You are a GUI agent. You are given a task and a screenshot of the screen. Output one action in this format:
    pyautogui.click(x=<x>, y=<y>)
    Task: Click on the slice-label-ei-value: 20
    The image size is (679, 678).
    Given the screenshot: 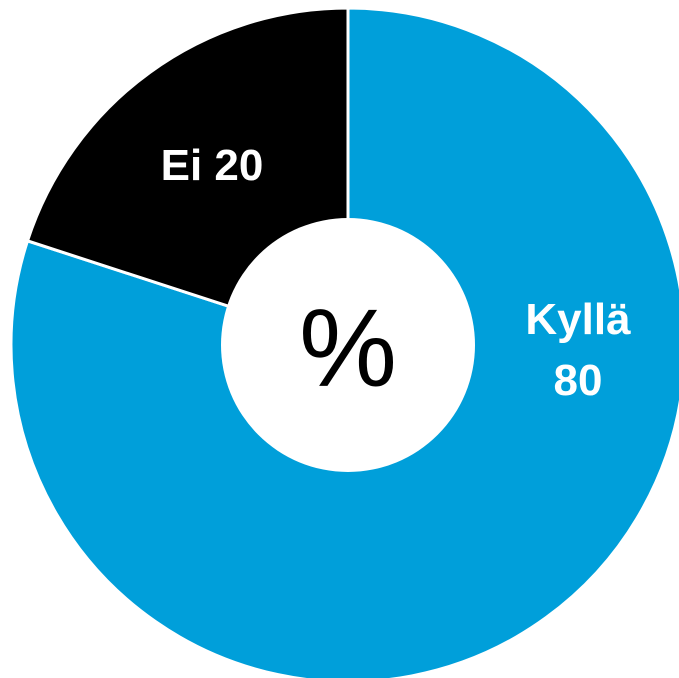 What is the action you would take?
    pyautogui.click(x=238, y=165)
    